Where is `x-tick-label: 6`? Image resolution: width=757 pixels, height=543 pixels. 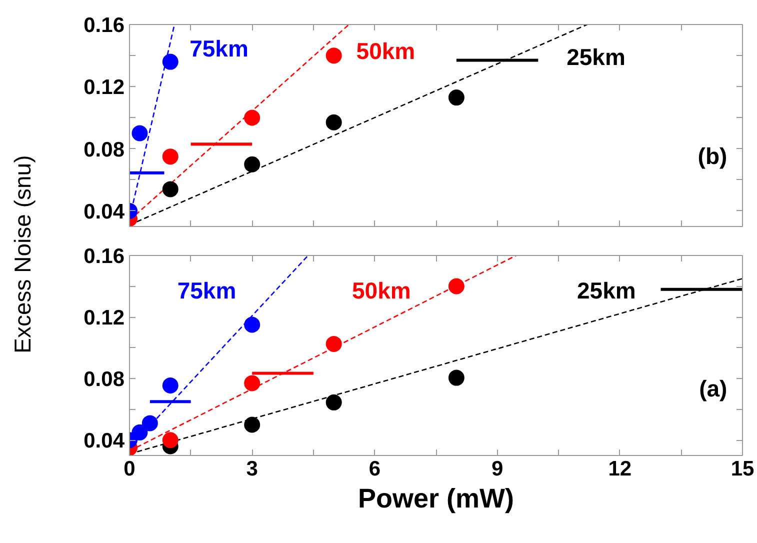
x-tick-label: 6 is located at coordinates (374, 469).